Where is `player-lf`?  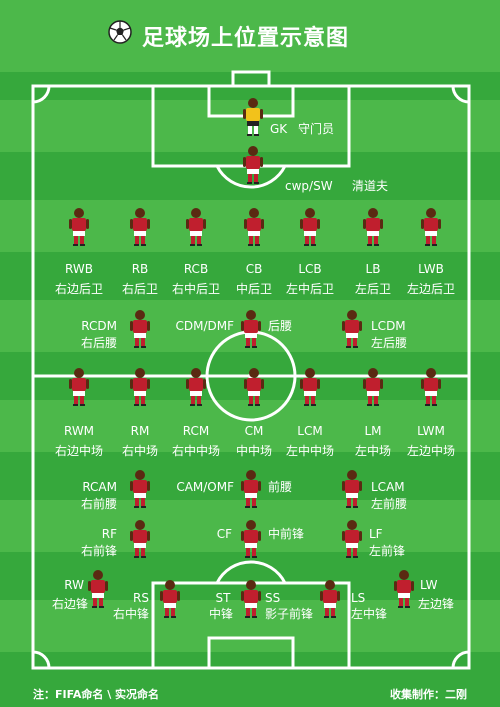
player-lf is located at coordinates (352, 539).